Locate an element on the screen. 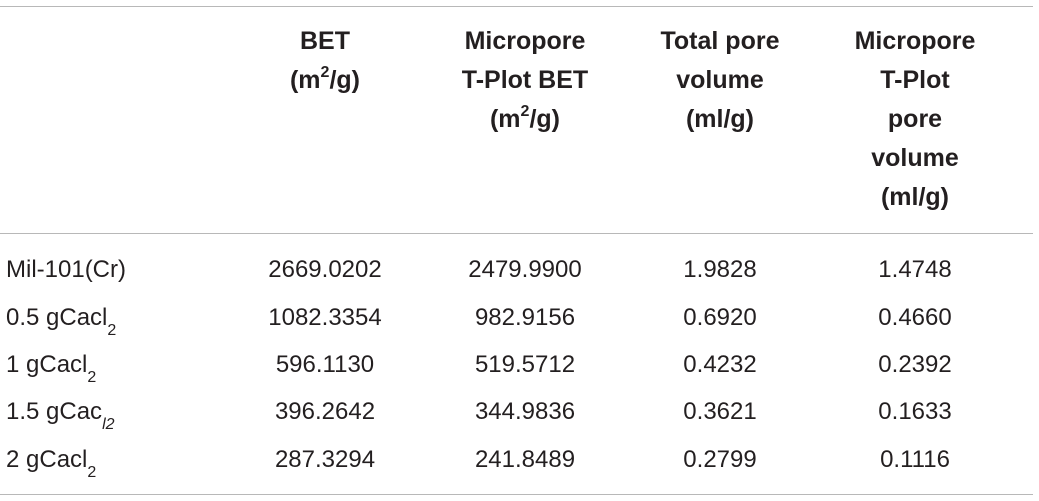 This screenshot has width=1039, height=501. bottom-rule is located at coordinates (516, 494).